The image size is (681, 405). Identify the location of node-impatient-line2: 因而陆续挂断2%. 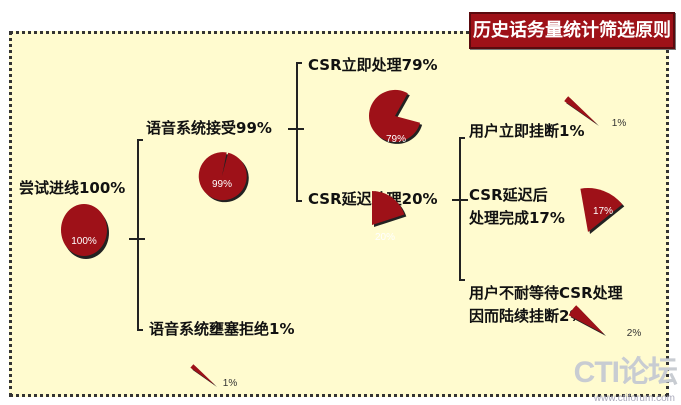
(527, 316).